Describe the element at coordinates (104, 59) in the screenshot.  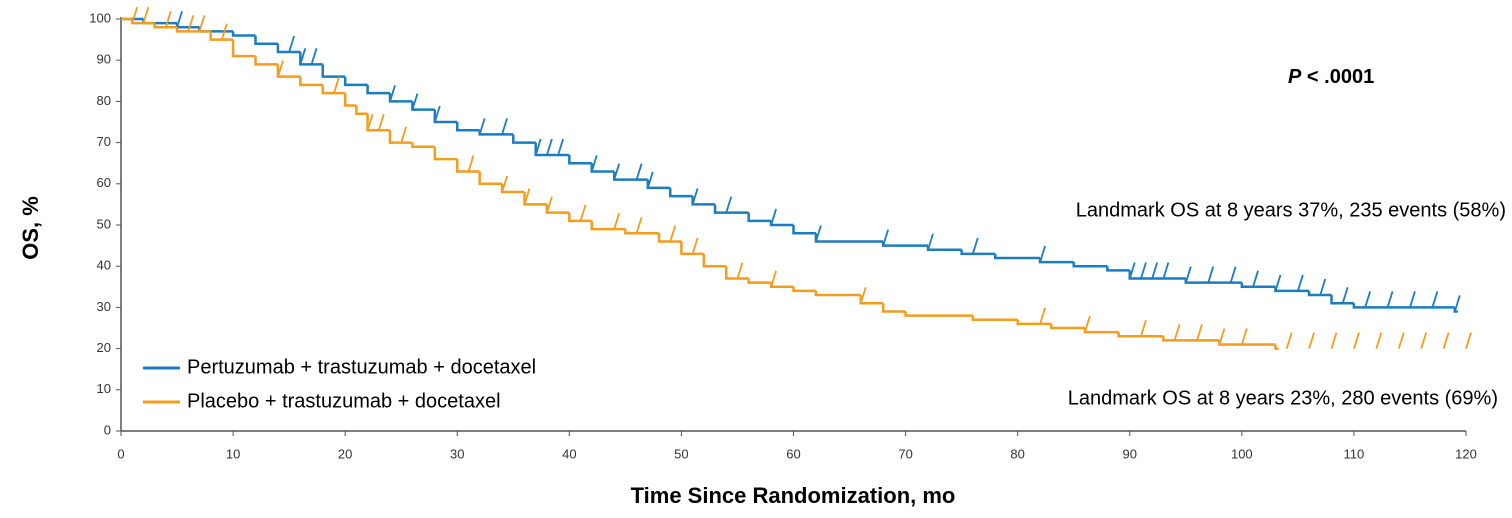
I see `y-tick-label: 90` at that location.